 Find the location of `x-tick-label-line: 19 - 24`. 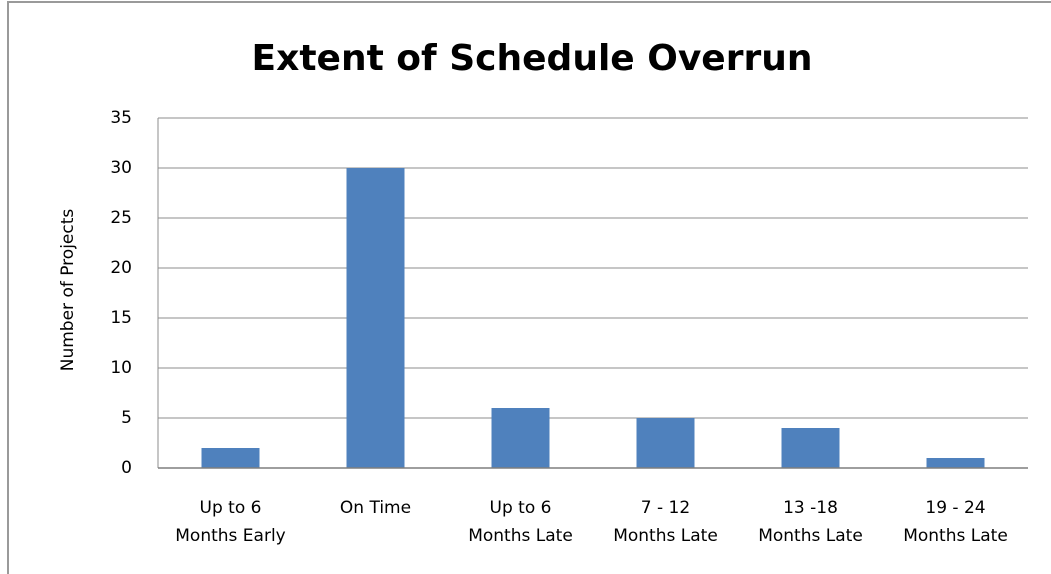

x-tick-label-line: 19 - 24 is located at coordinates (955, 508).